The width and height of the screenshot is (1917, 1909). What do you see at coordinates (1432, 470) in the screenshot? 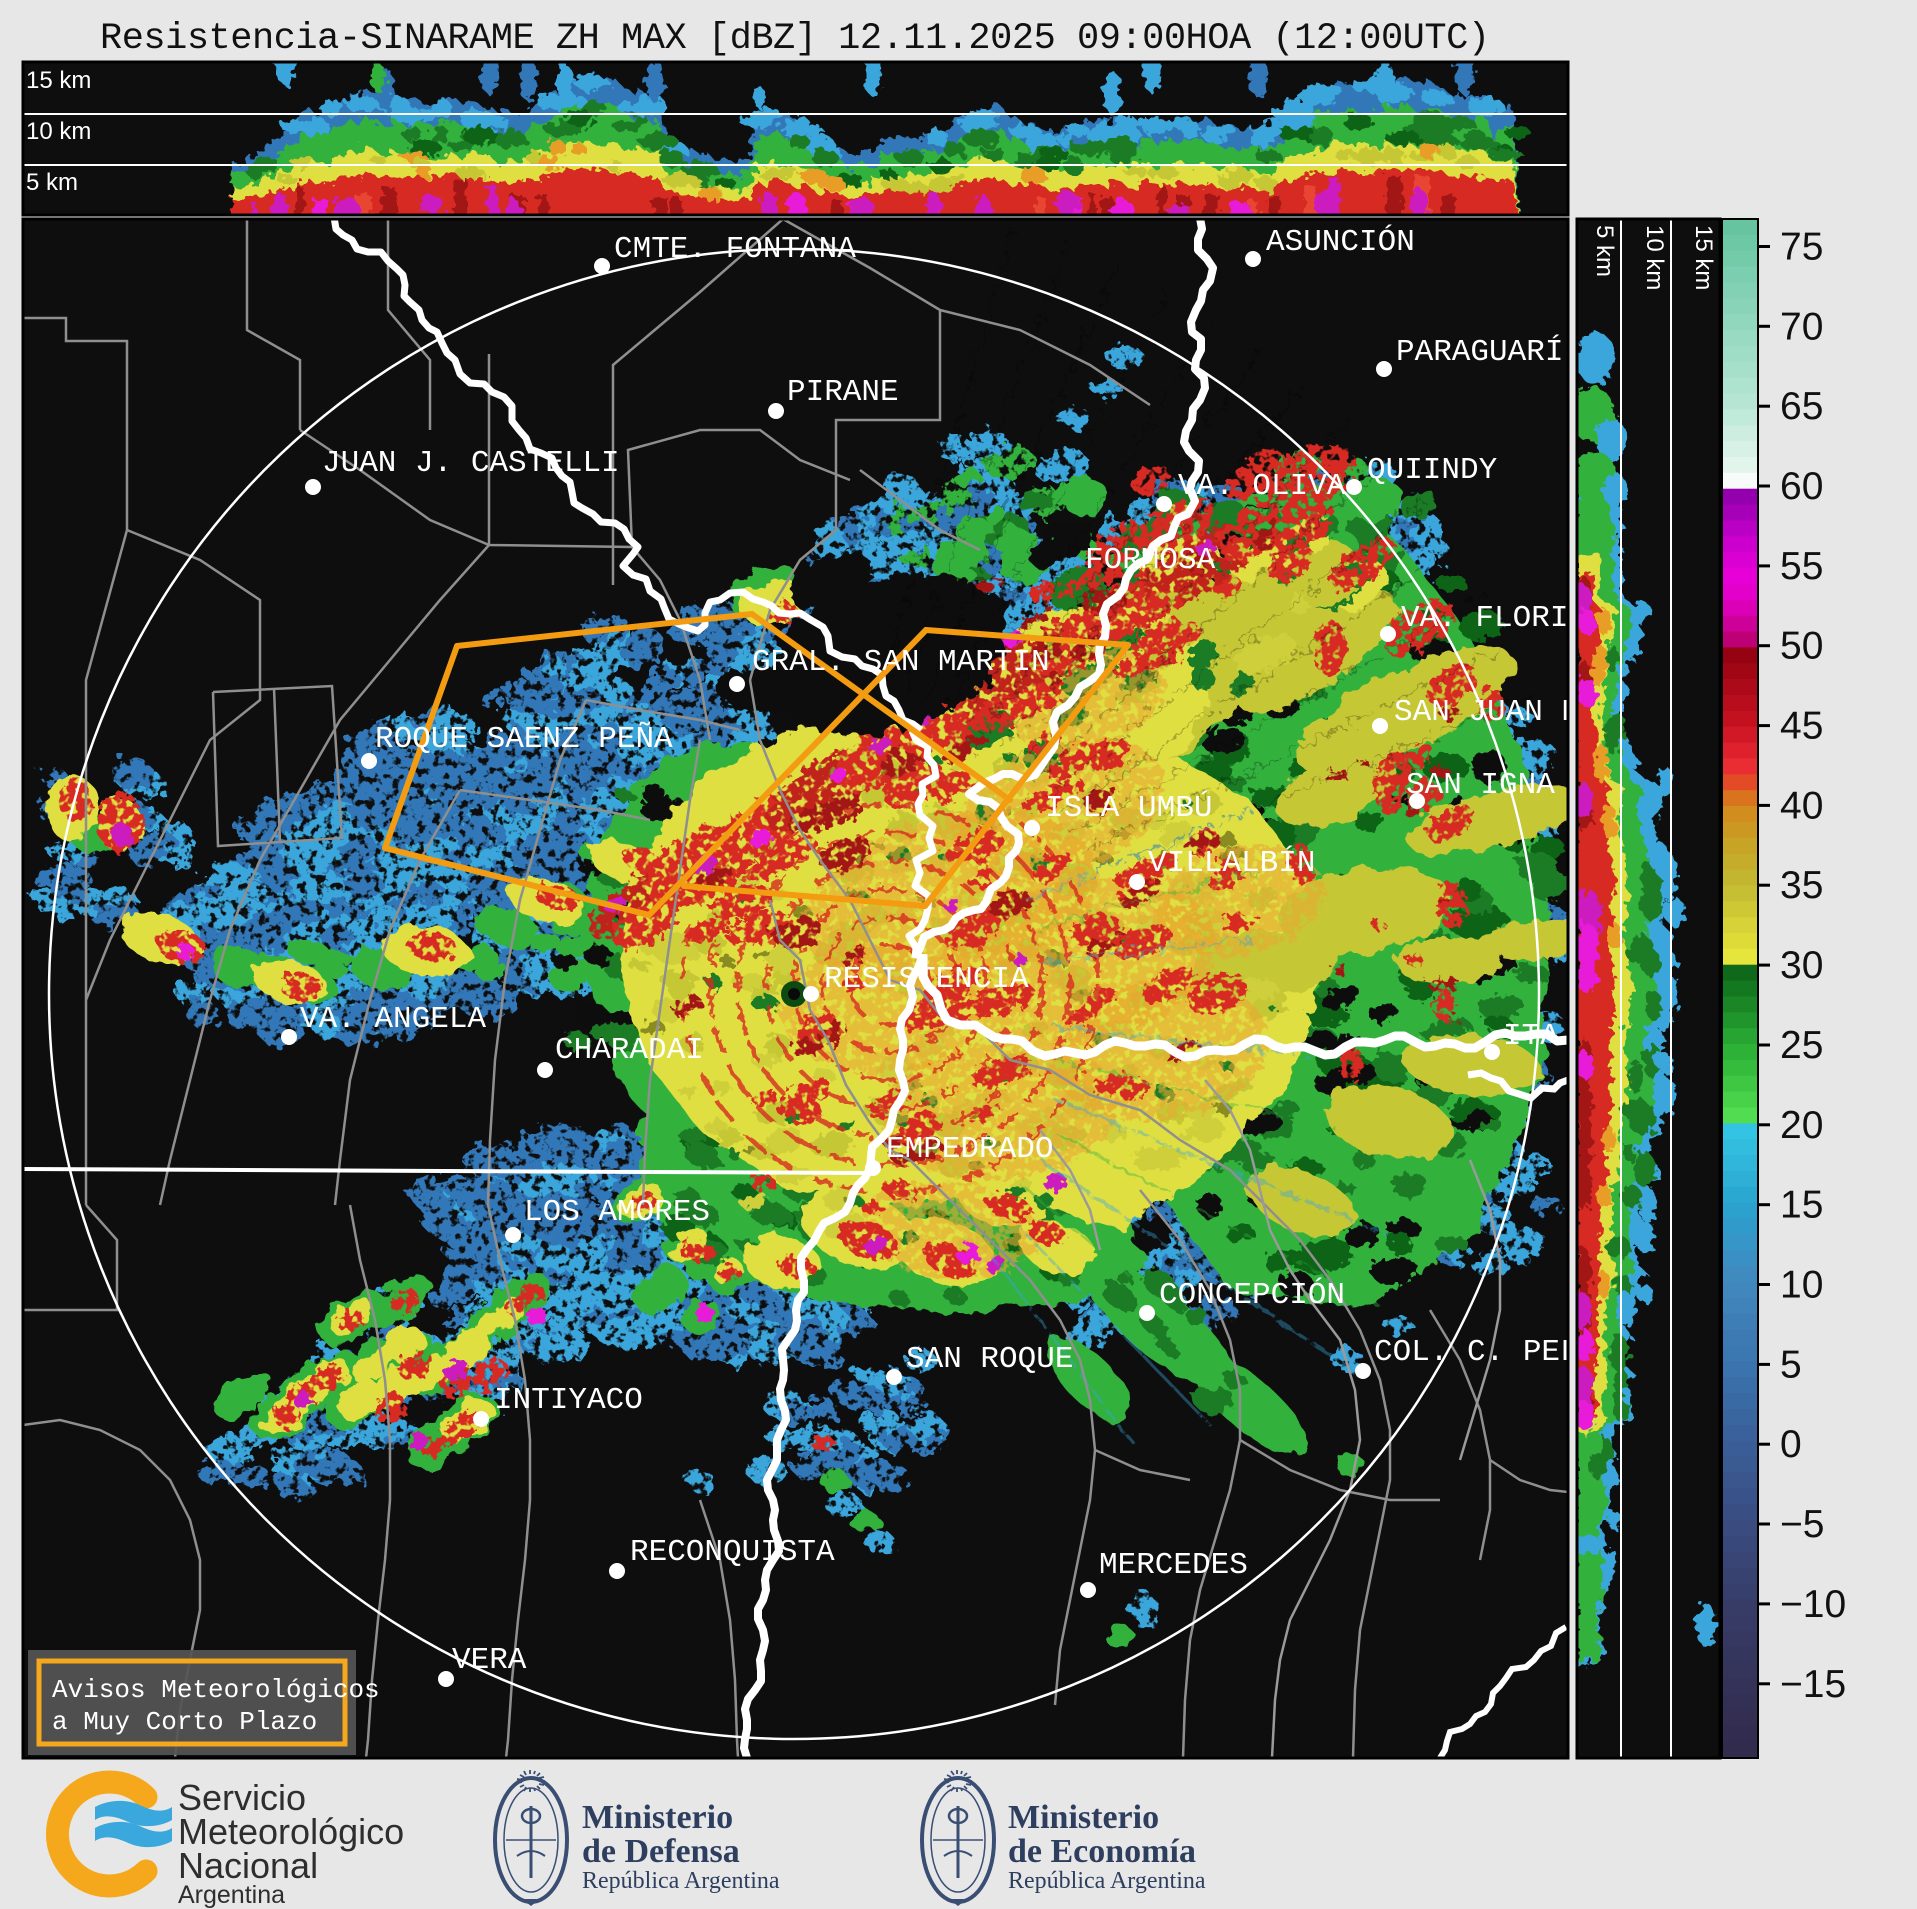
I see `svg-text: QUIINDY` at bounding box center [1432, 470].